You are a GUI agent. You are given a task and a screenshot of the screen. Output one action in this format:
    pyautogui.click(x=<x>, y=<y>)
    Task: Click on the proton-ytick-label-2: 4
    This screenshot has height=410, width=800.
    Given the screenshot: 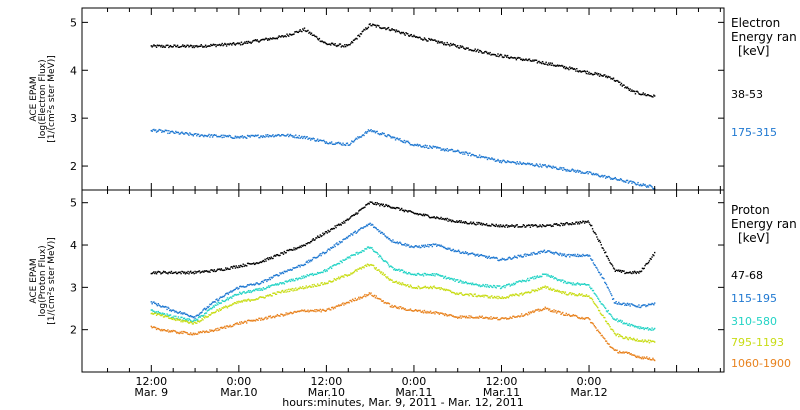 What is the action you would take?
    pyautogui.click(x=73, y=245)
    